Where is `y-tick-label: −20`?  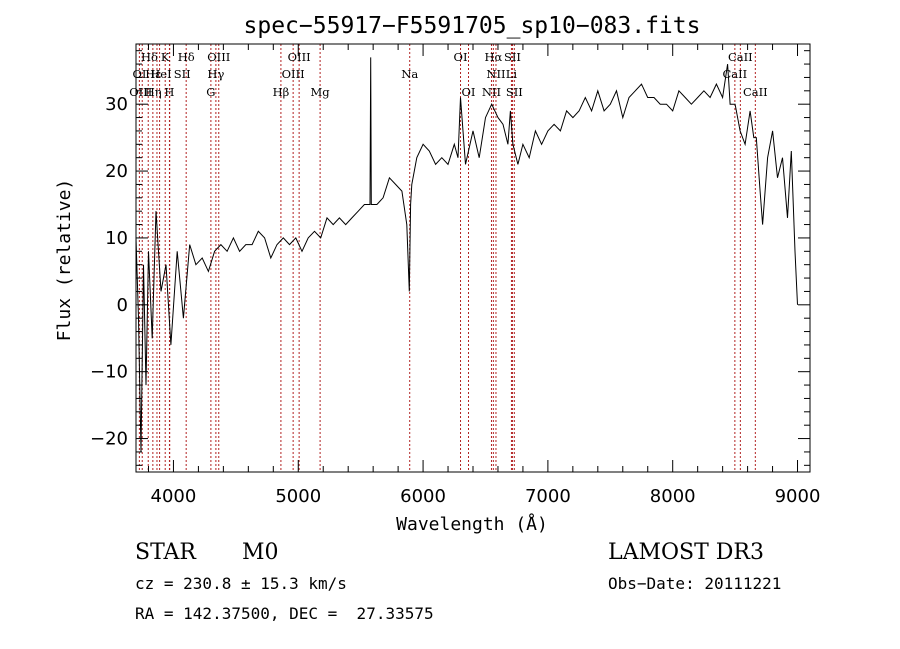
y-tick-label: −20 is located at coordinates (109, 439).